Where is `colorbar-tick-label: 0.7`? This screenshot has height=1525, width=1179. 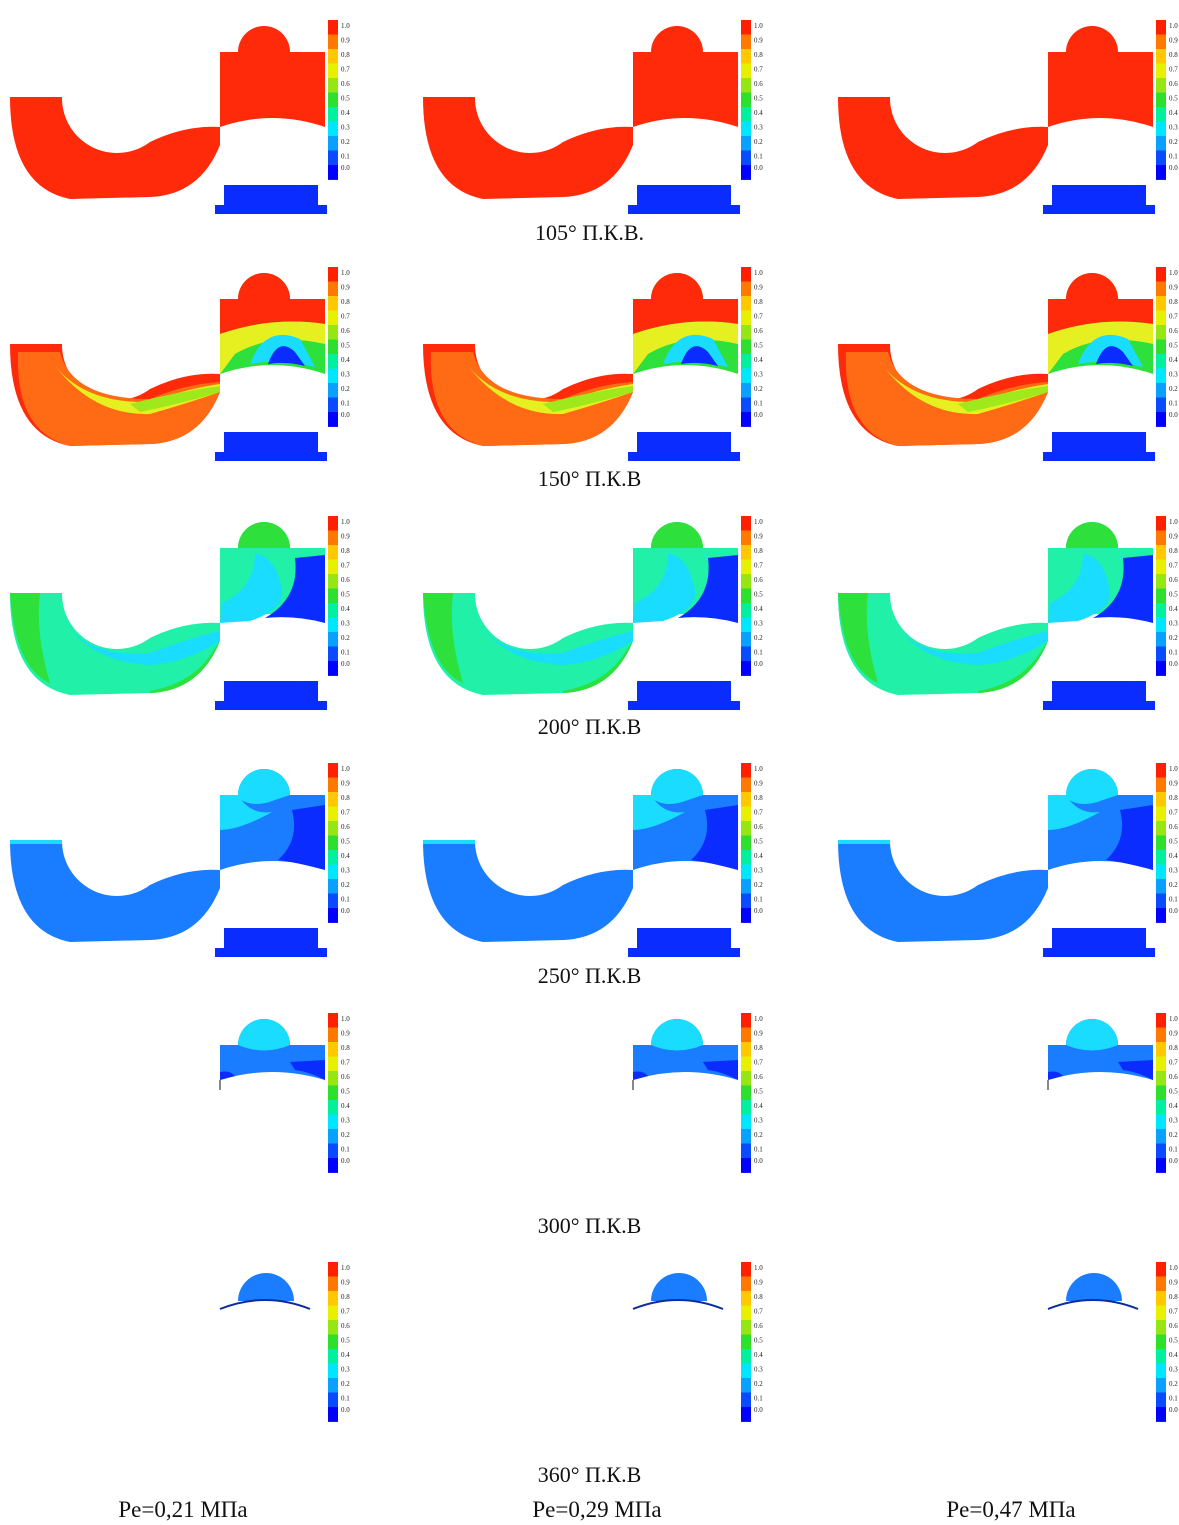 colorbar-tick-label: 0.7 is located at coordinates (345, 1063).